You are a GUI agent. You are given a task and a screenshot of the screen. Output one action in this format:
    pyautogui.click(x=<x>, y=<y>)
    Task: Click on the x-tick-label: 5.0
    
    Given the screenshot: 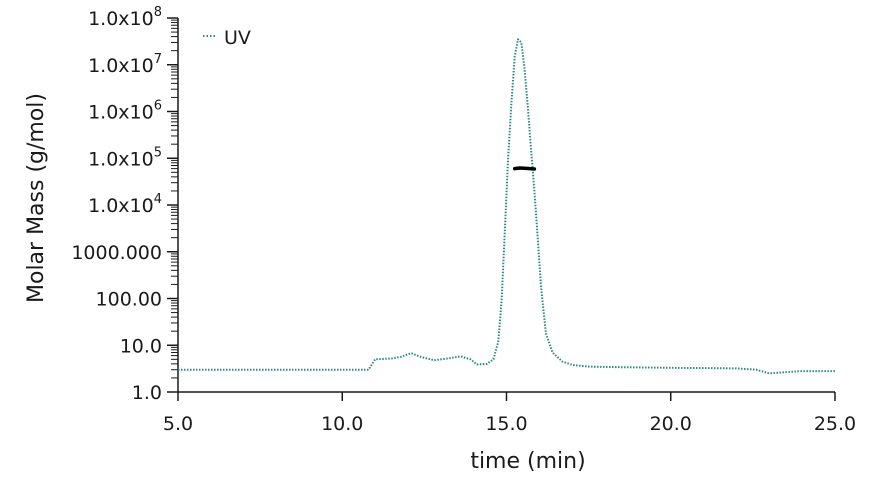 What is the action you would take?
    pyautogui.click(x=178, y=424)
    